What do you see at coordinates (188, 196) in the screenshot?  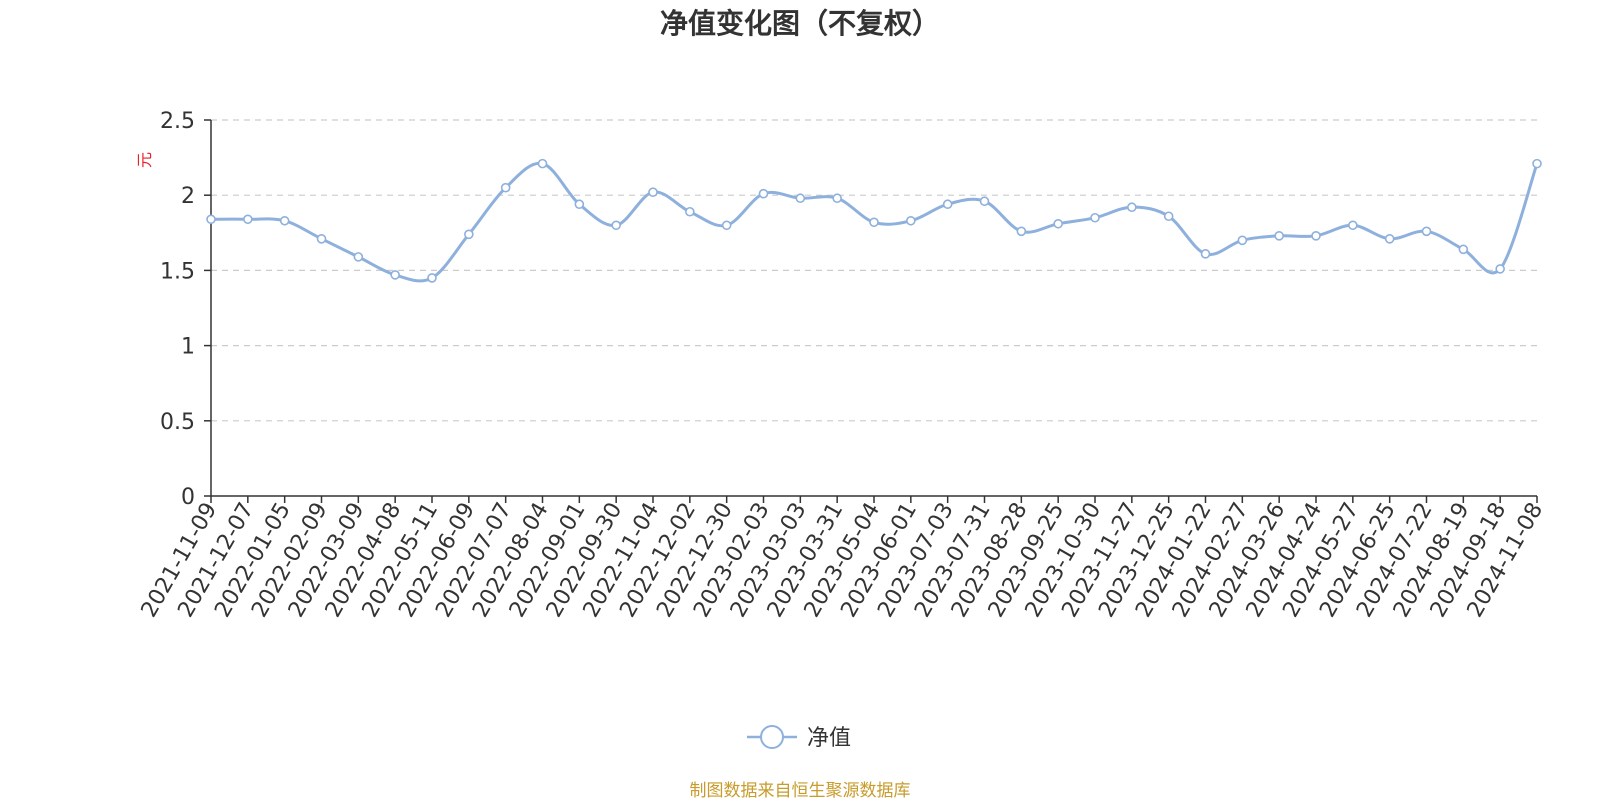 I see `y-tick-label: 2` at bounding box center [188, 196].